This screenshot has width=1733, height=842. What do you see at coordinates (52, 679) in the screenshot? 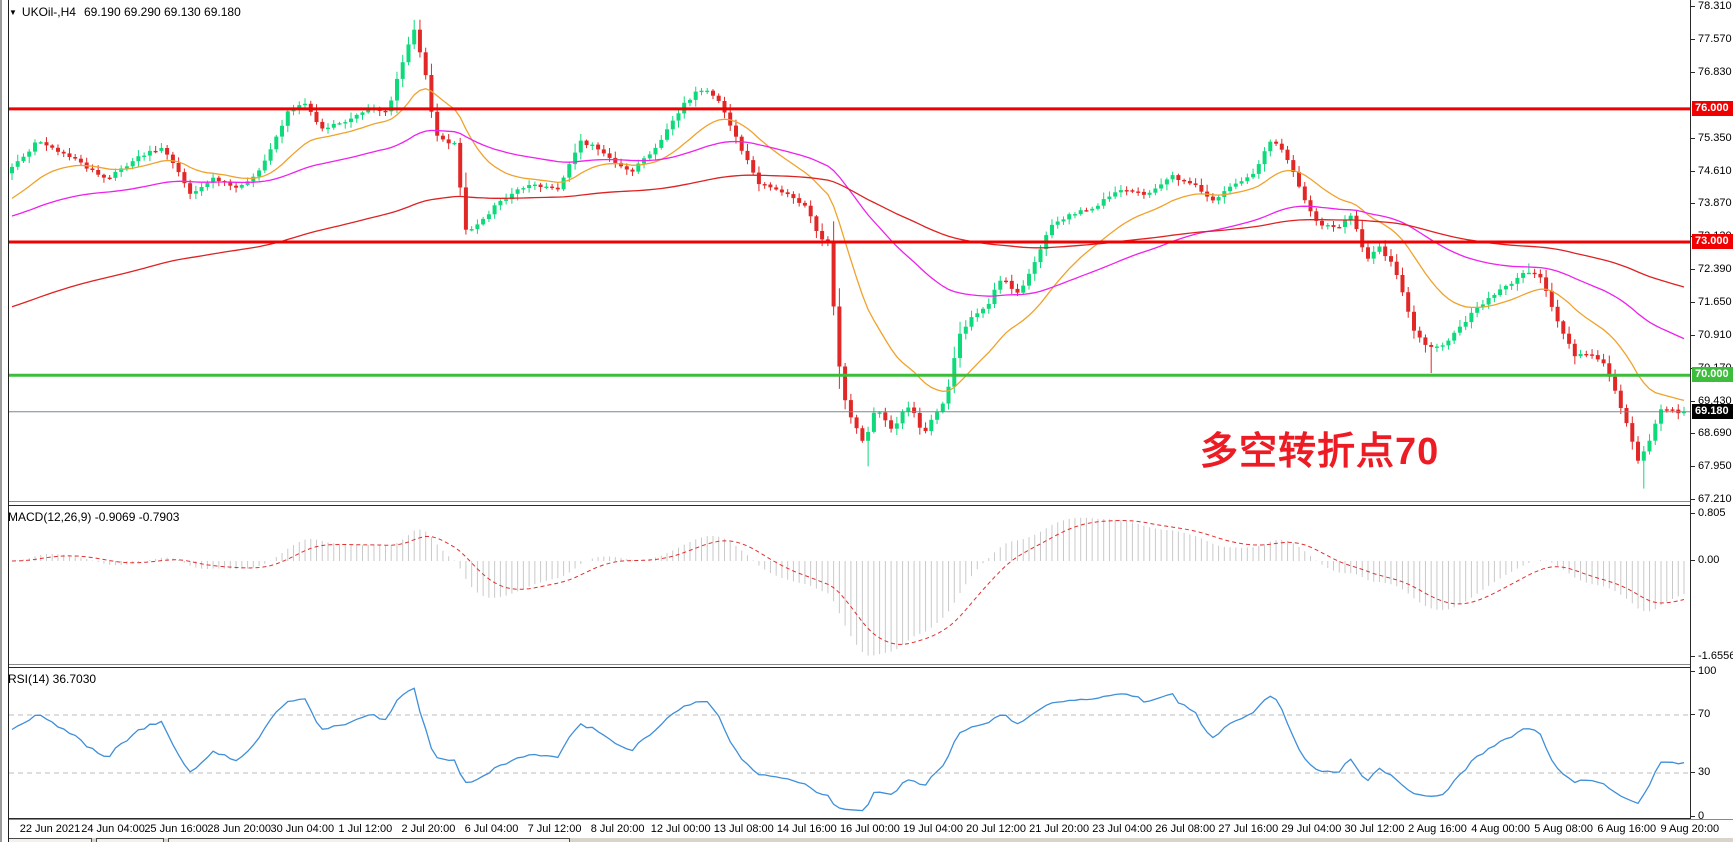
I see `rsi-label: RSI(14) 36.7030` at bounding box center [52, 679].